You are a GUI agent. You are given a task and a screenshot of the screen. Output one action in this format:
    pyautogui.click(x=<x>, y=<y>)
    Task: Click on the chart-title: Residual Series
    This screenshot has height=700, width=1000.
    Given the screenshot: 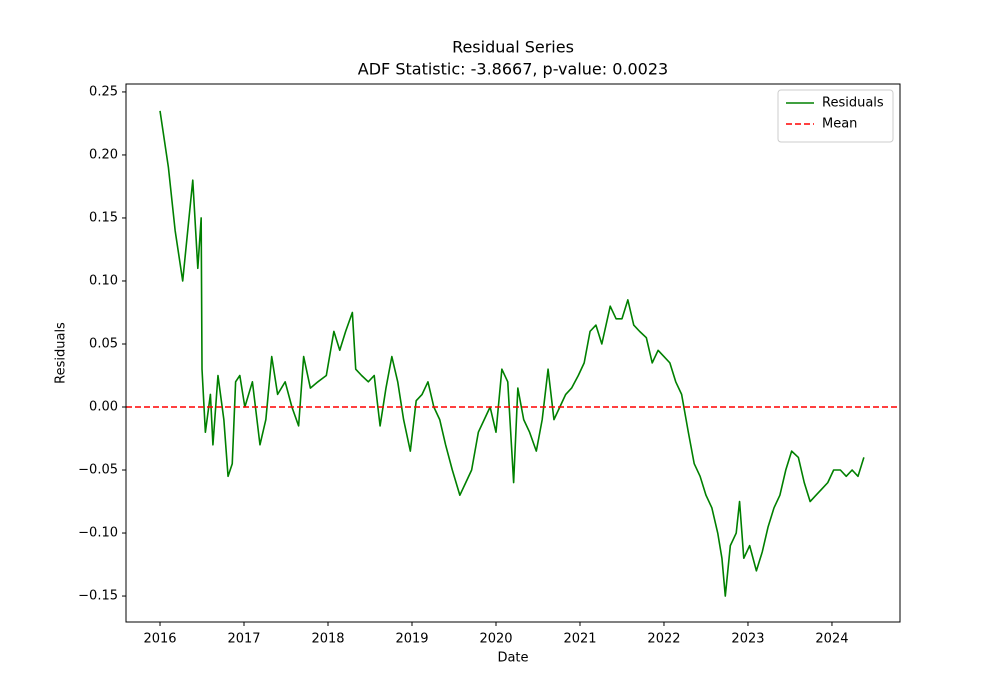 What is the action you would take?
    pyautogui.click(x=513, y=47)
    